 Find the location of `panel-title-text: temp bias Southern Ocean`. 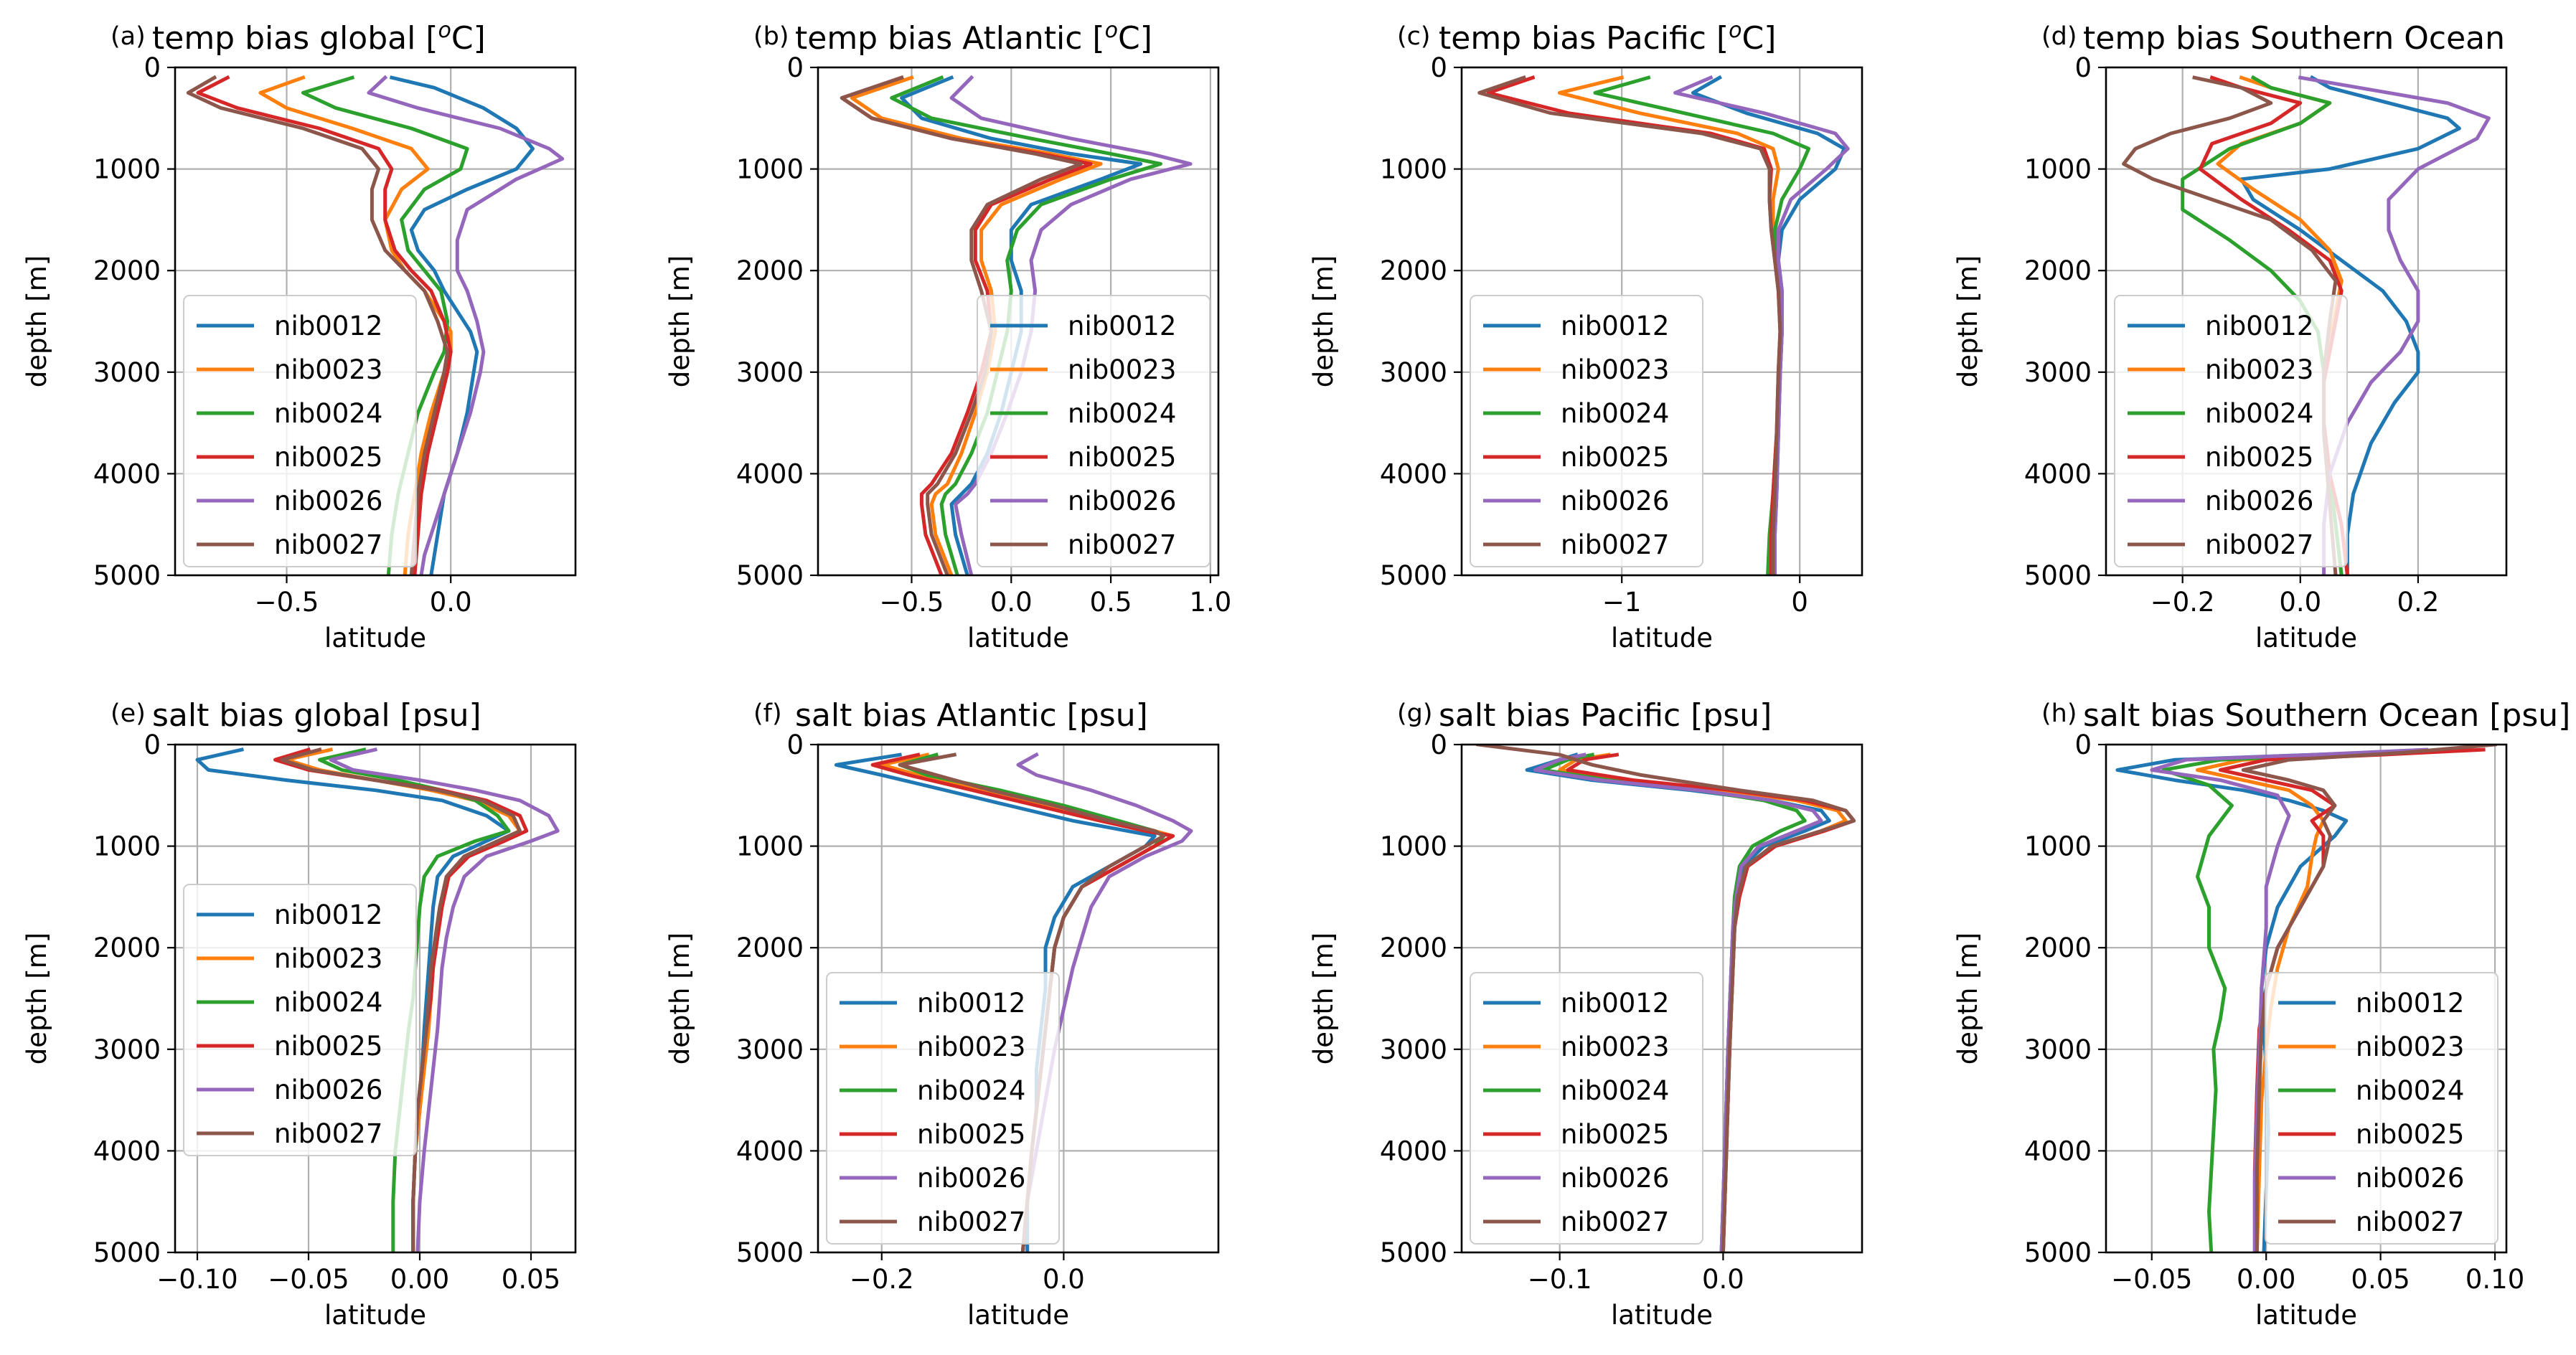

panel-title-text: temp bias Southern Ocean is located at coordinates (2294, 38).